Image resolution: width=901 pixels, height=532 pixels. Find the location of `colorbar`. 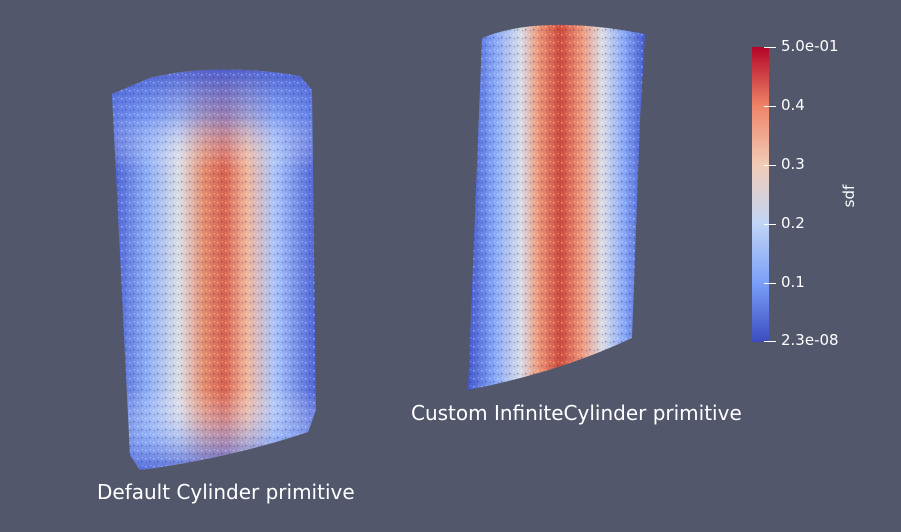

colorbar is located at coordinates (764, 194).